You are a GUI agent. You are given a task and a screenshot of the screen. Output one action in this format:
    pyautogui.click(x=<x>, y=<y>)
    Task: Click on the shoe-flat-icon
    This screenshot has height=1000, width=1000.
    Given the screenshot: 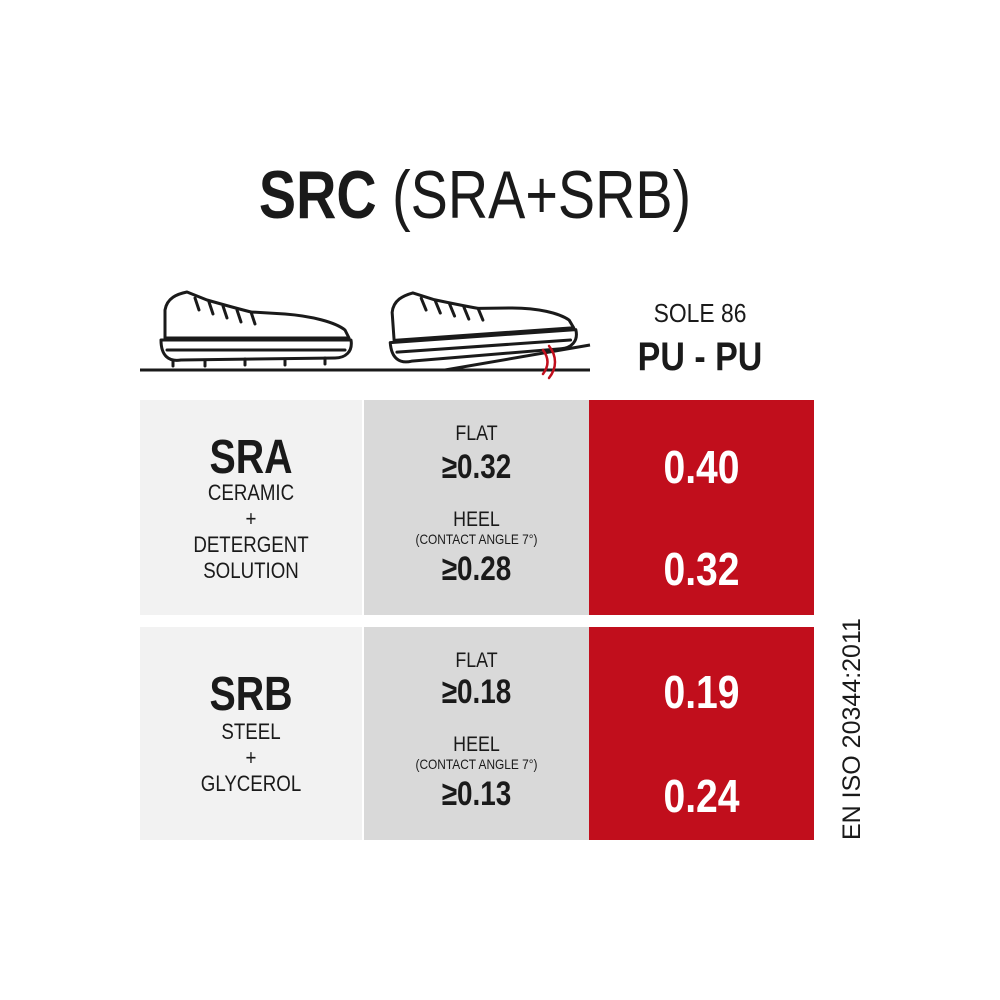 What is the action you would take?
    pyautogui.click(x=256, y=329)
    